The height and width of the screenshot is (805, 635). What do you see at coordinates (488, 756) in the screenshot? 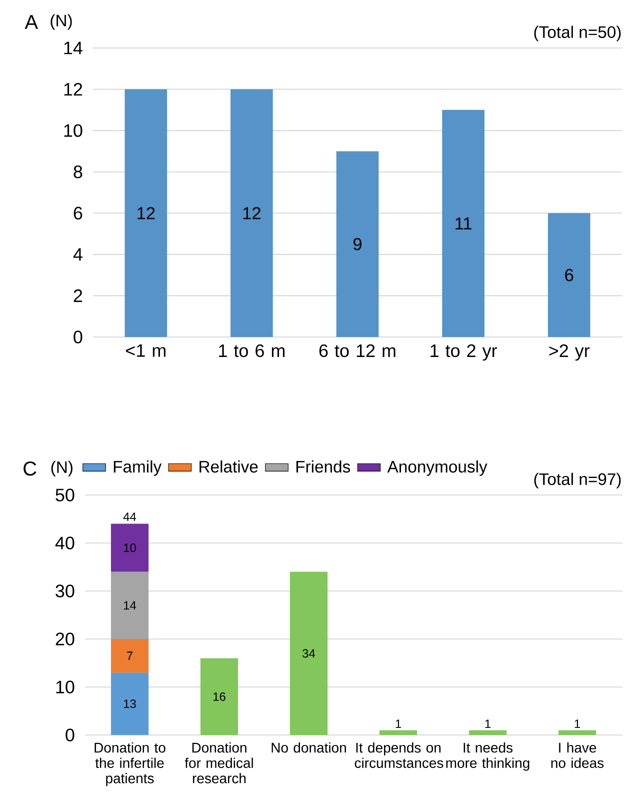
I see `x-tick-label: It needs more thinking` at bounding box center [488, 756].